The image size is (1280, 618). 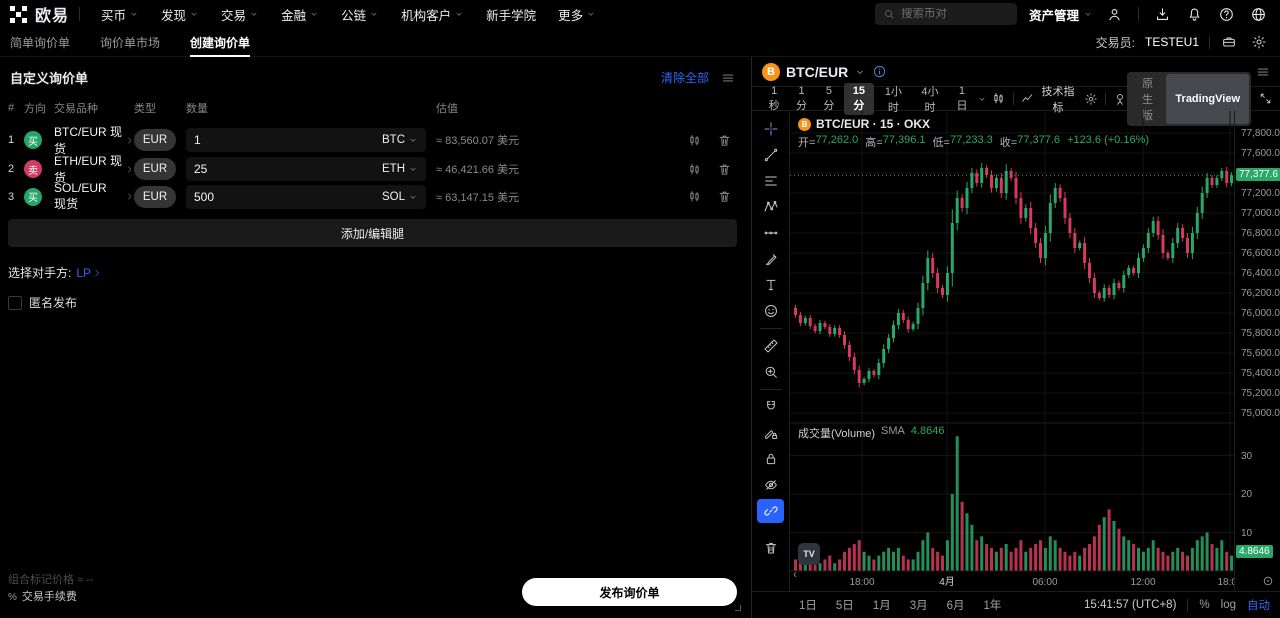 What do you see at coordinates (1114, 14) in the screenshot?
I see `user-button` at bounding box center [1114, 14].